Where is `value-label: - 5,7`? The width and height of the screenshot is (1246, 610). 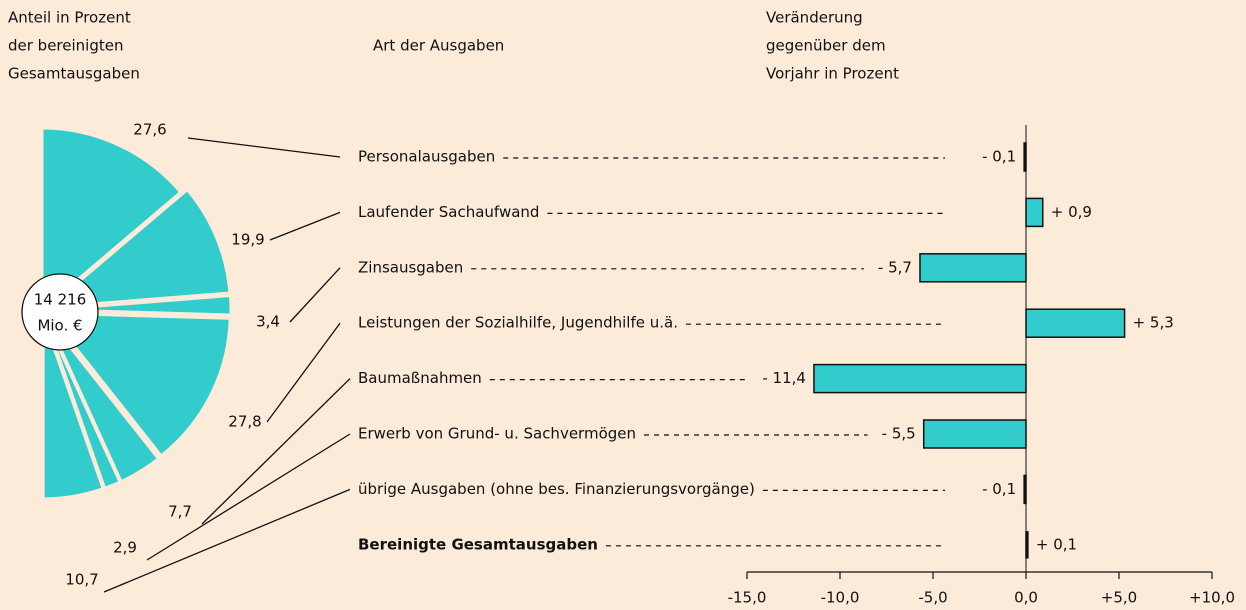
value-label: - 5,7 is located at coordinates (895, 267).